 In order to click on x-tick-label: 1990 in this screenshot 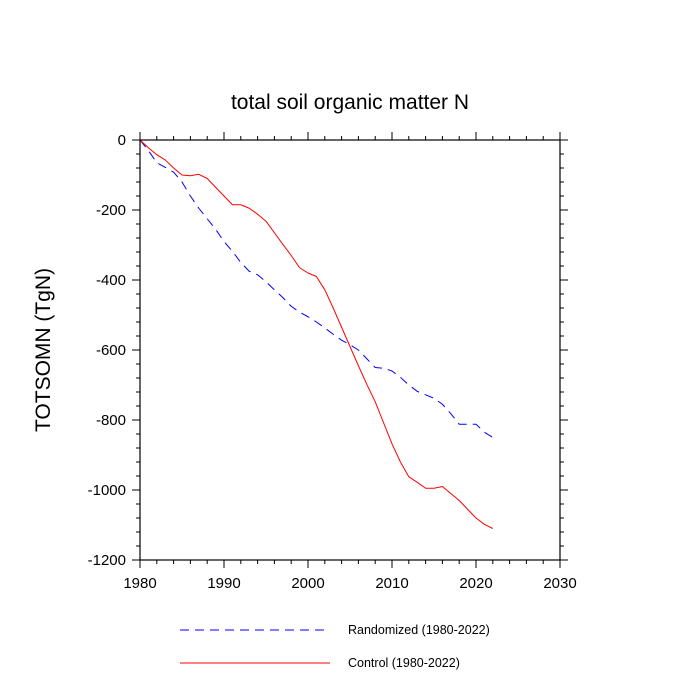, I will do `click(223, 583)`.